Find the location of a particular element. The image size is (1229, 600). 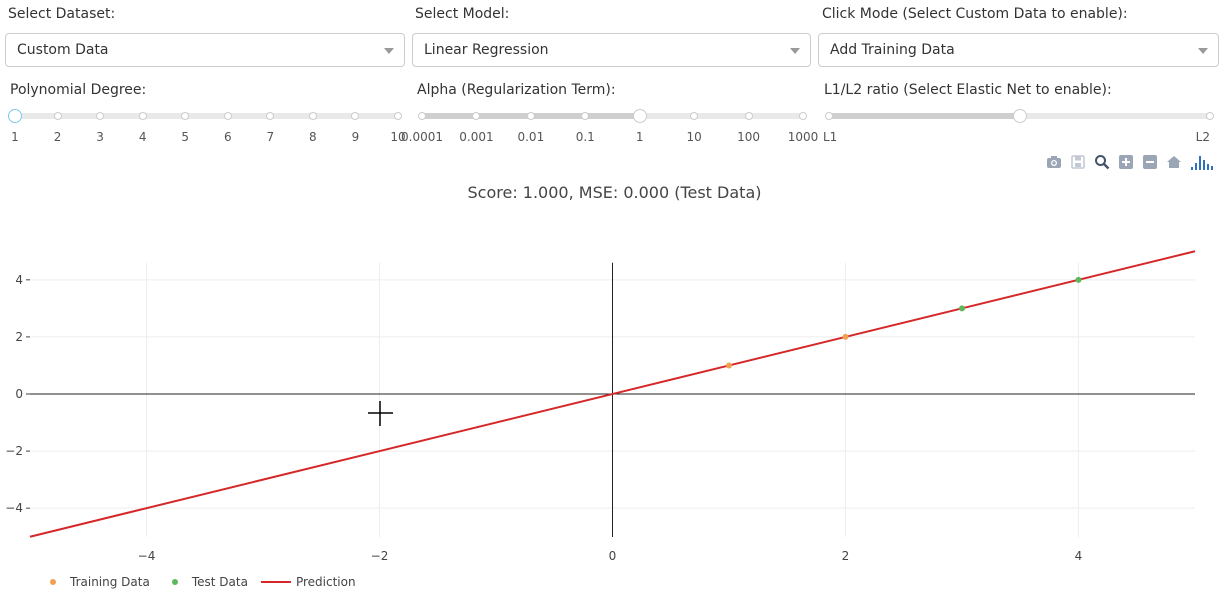

dataset-dropdown-value: Custom Data is located at coordinates (63, 50).